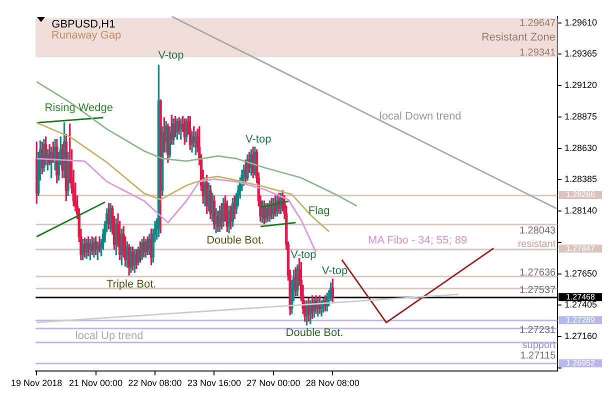 This screenshot has width=610, height=400. Describe the element at coordinates (518, 38) in the screenshot. I see `band-label: Resistant Zone` at that location.